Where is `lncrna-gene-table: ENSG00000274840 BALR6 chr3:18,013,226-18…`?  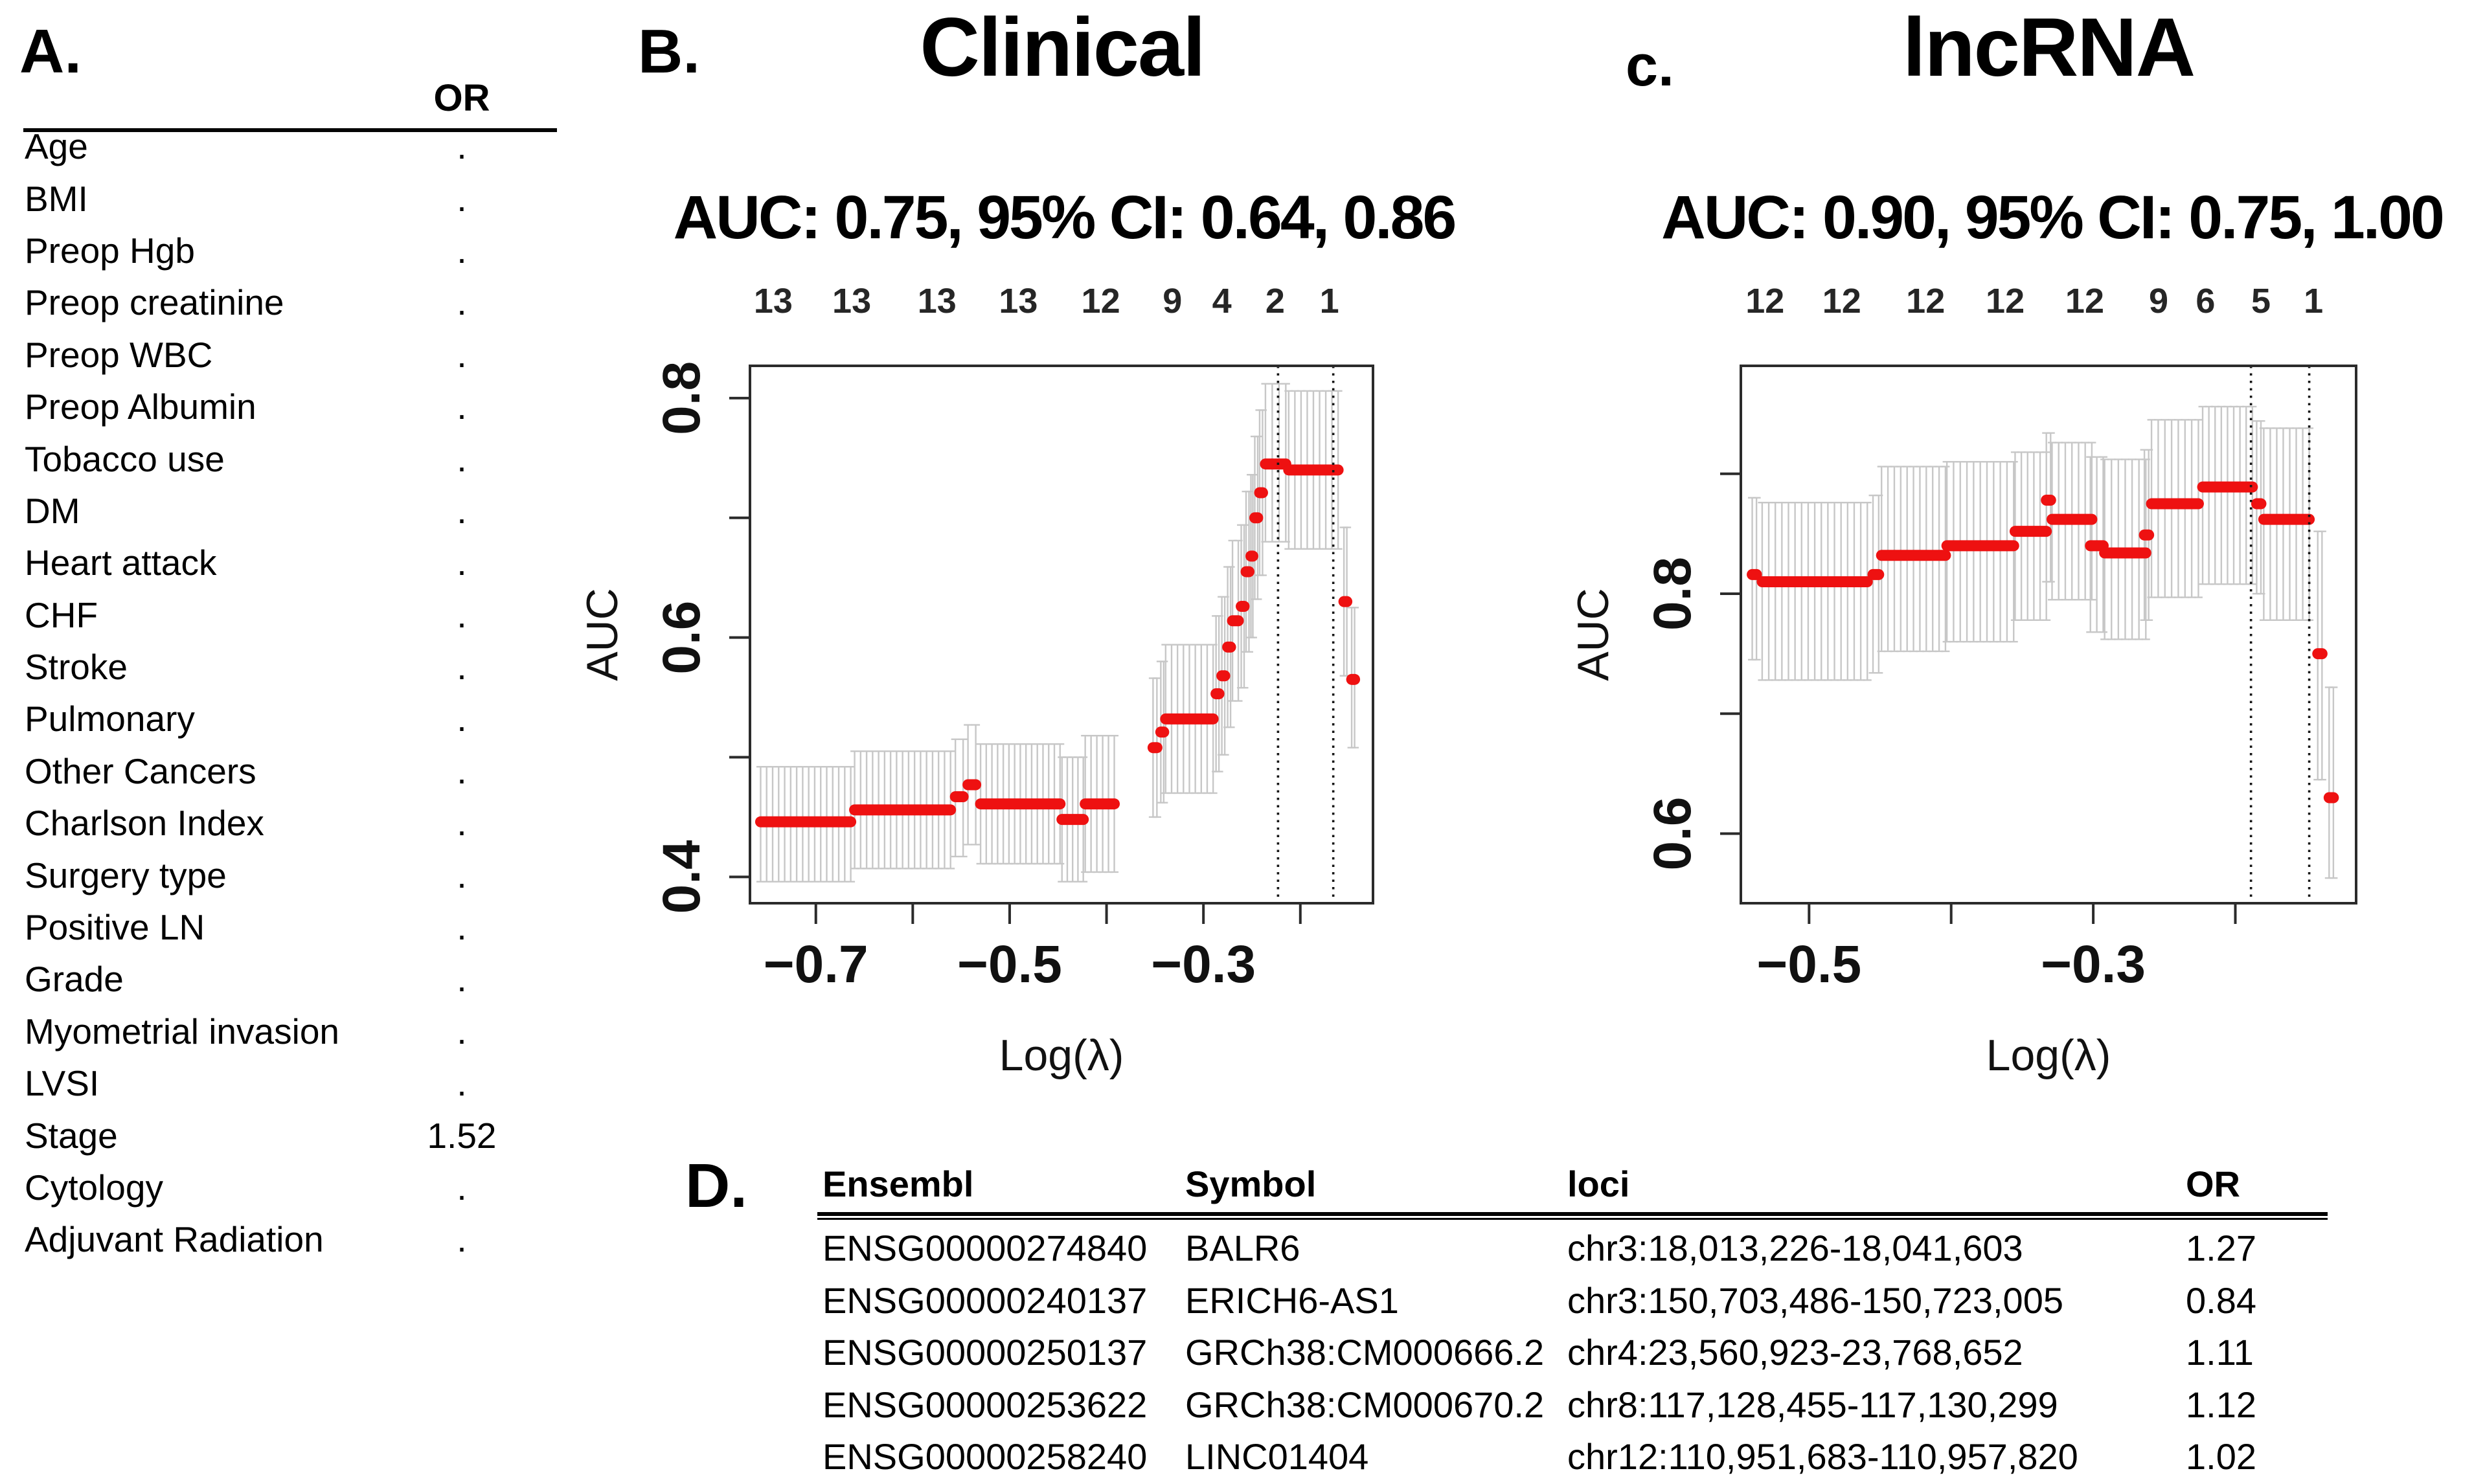
lncrna-gene-table: ENSG00000274840 BALR6 chr3:18,013,226-18… is located at coordinates (1581, 1352).